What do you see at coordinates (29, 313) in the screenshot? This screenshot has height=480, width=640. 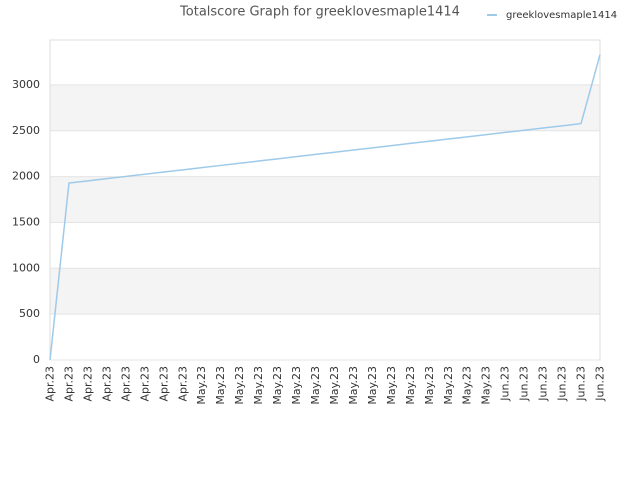 I see `y-tick-label: 500` at bounding box center [29, 313].